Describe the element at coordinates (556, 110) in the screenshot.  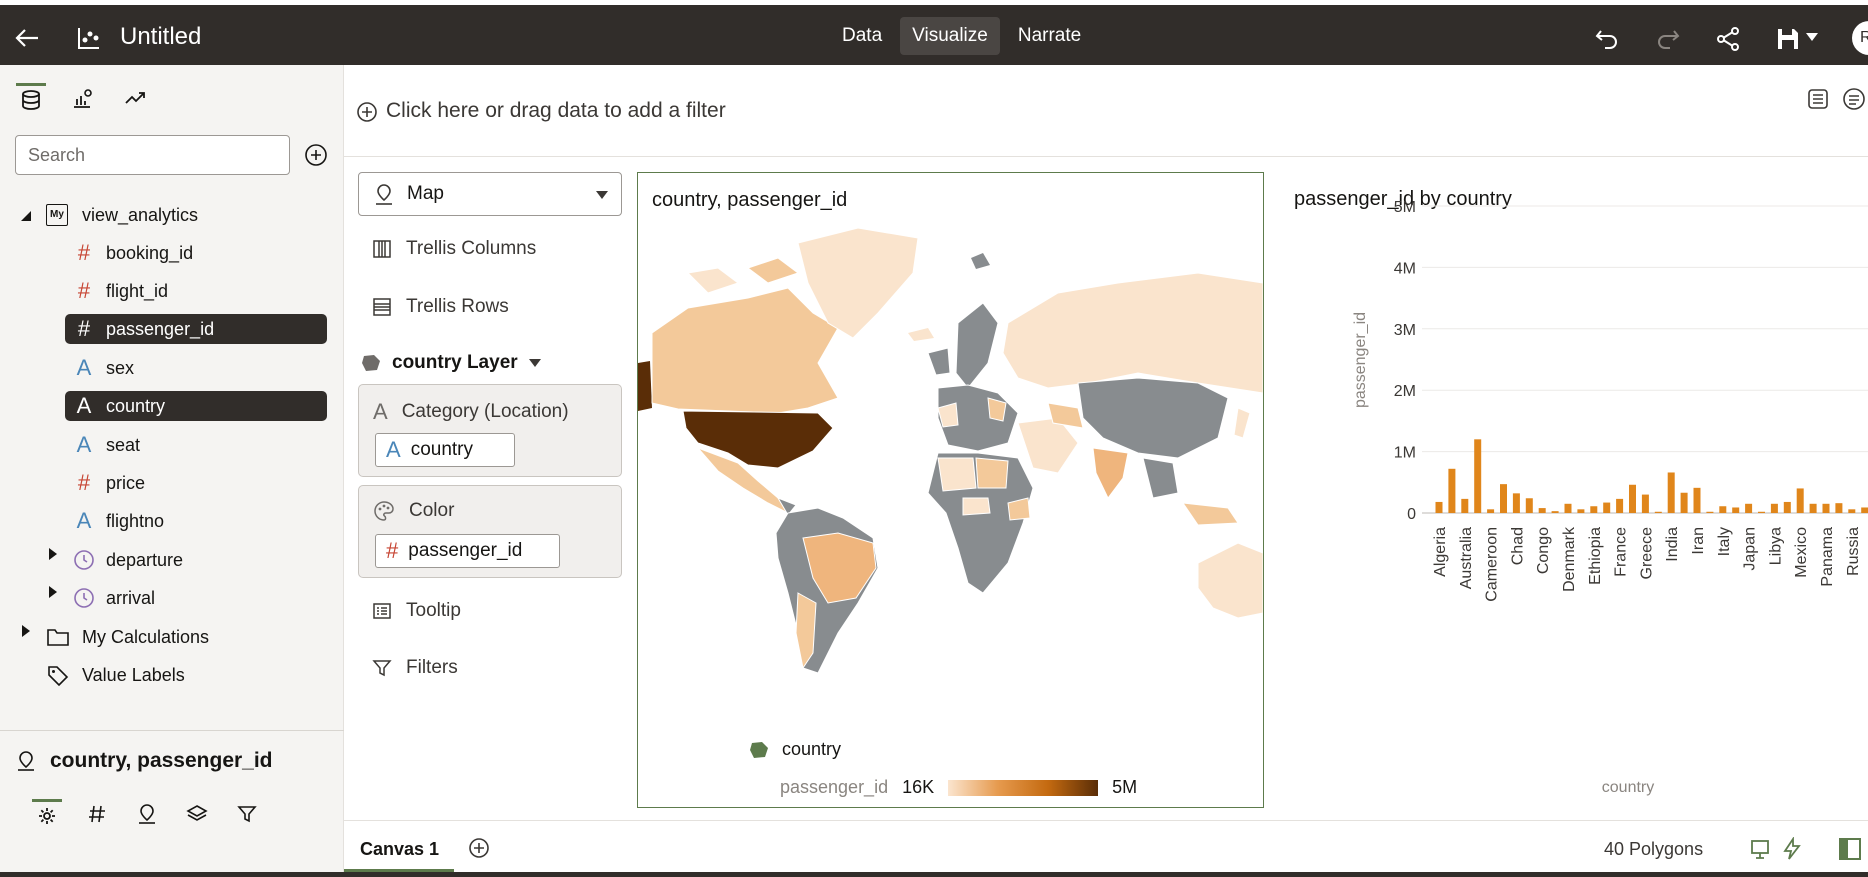
I see `filter-hint: Click here or drag data to add a filter` at that location.